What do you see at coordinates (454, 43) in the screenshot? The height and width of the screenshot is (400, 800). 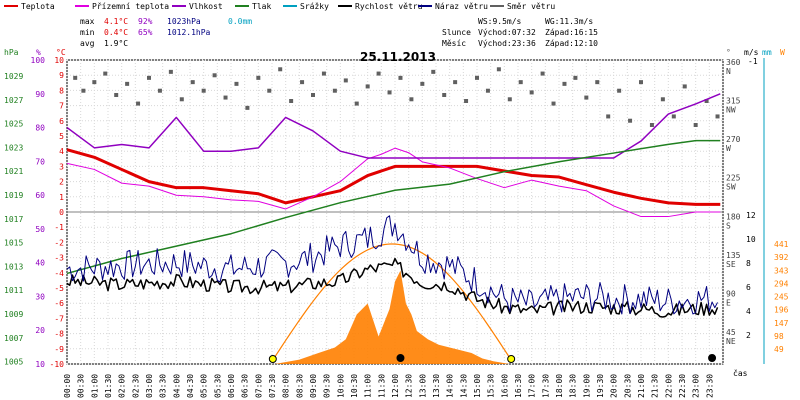 I see `info-moon-label: Měsíc` at bounding box center [454, 43].